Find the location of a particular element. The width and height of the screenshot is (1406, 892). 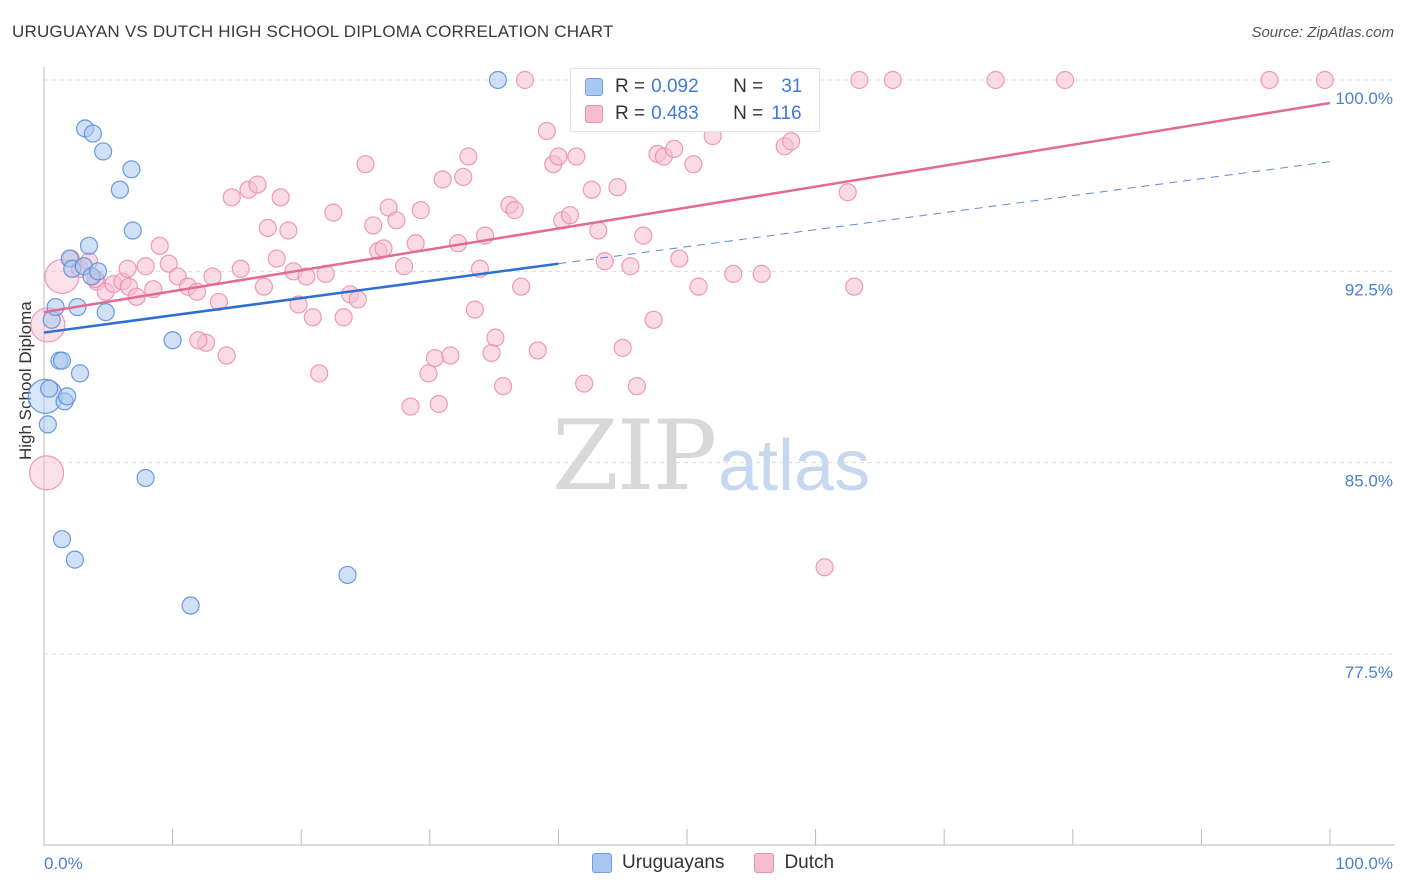

uruguayans-trend-line is located at coordinates (301, 298).